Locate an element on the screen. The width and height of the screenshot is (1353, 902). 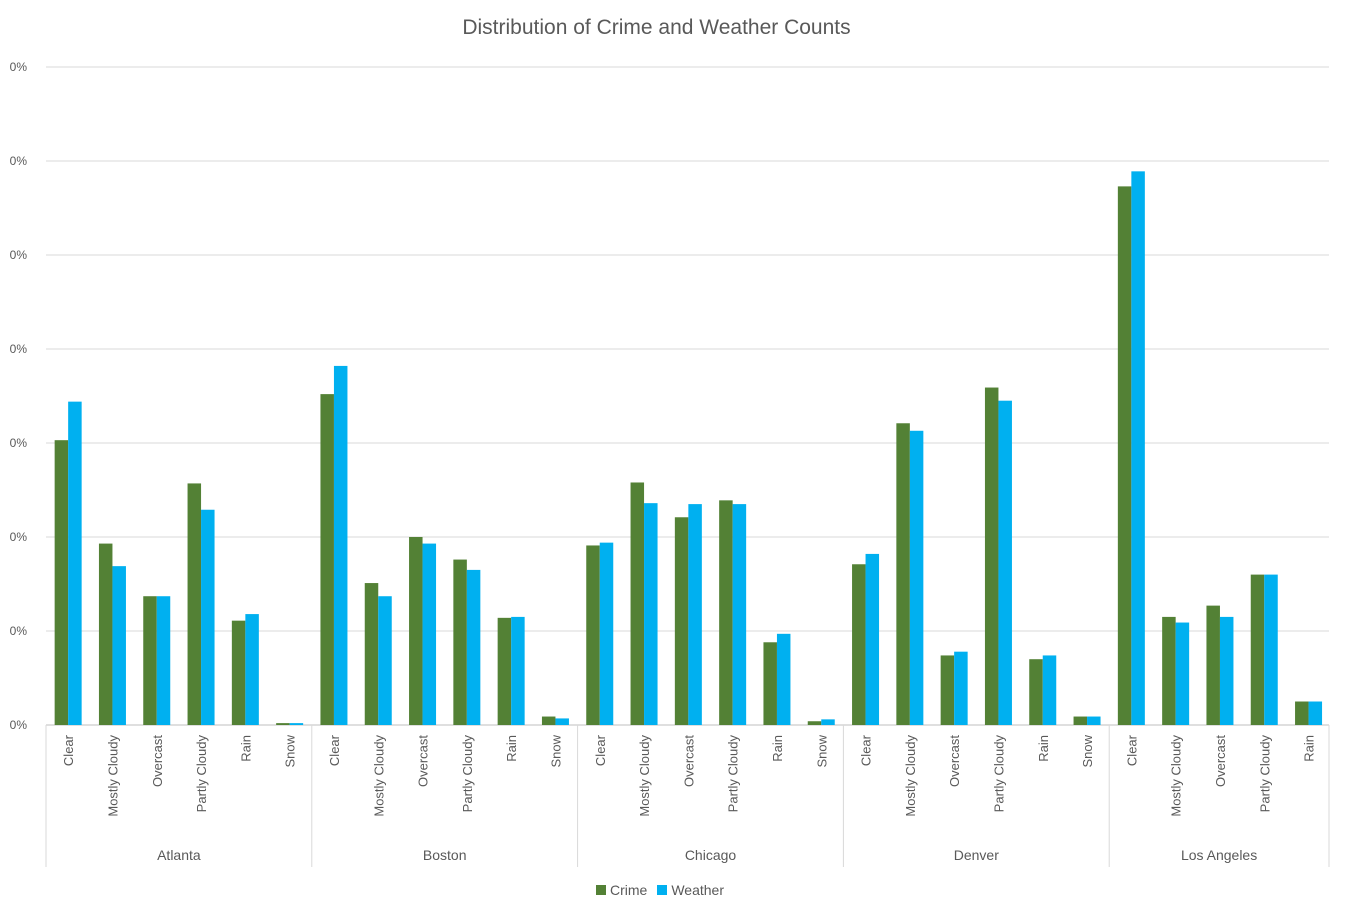
chart-title: Distribution of Crime and Weather Counts is located at coordinates (656, 27).